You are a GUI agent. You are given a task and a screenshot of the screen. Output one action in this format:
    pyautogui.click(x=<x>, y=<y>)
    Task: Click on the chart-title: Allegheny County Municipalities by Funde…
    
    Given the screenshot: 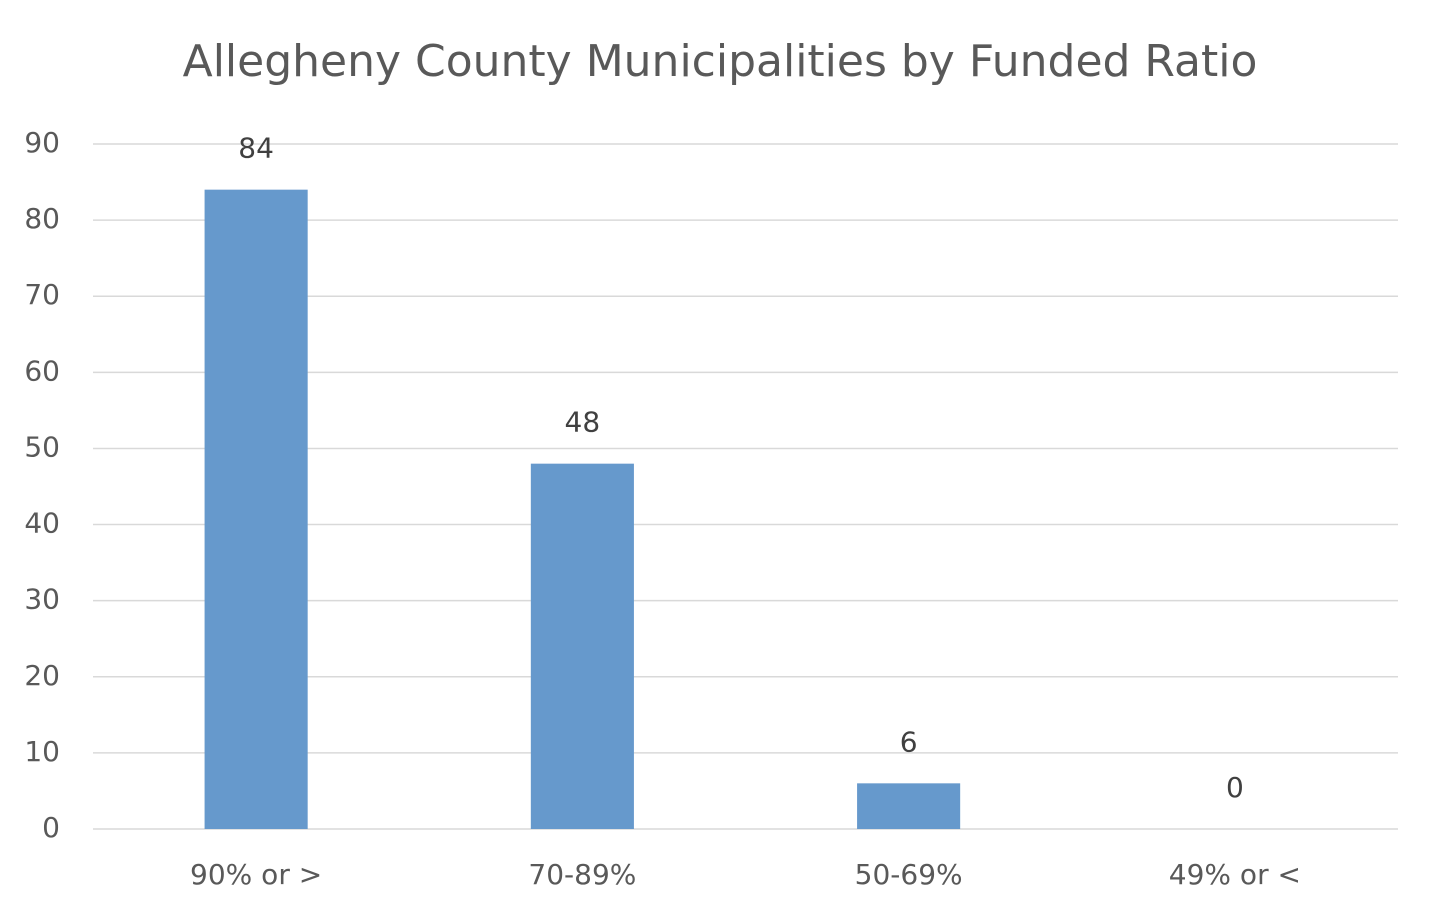 What is the action you would take?
    pyautogui.click(x=720, y=61)
    